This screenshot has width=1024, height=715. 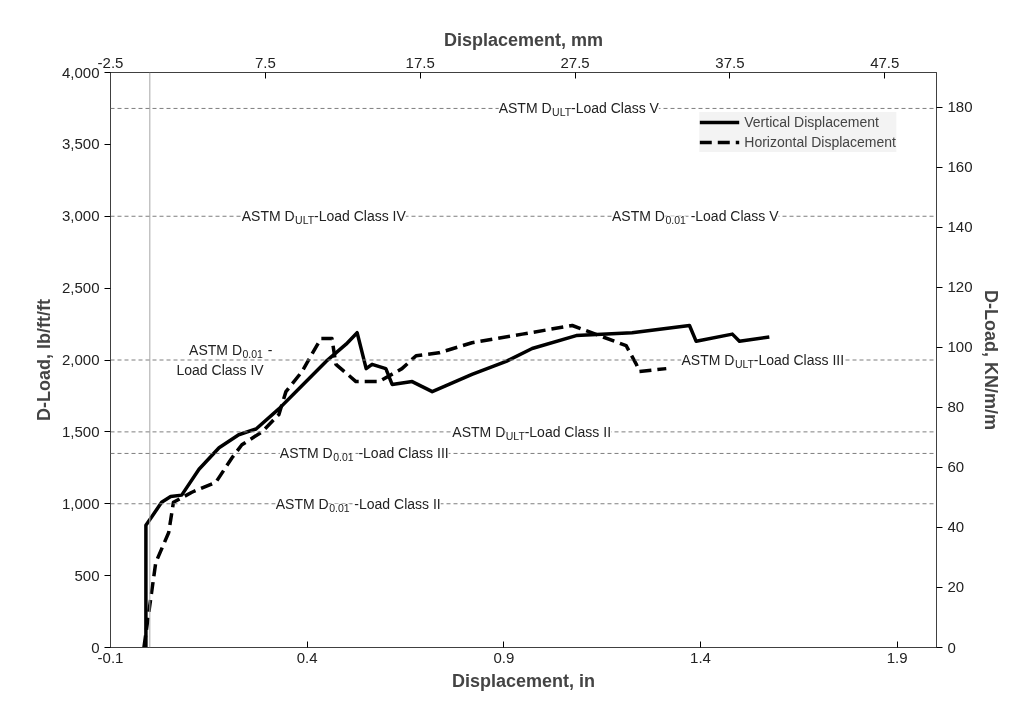 What do you see at coordinates (87, 575) in the screenshot?
I see `y-tick-label: 500` at bounding box center [87, 575].